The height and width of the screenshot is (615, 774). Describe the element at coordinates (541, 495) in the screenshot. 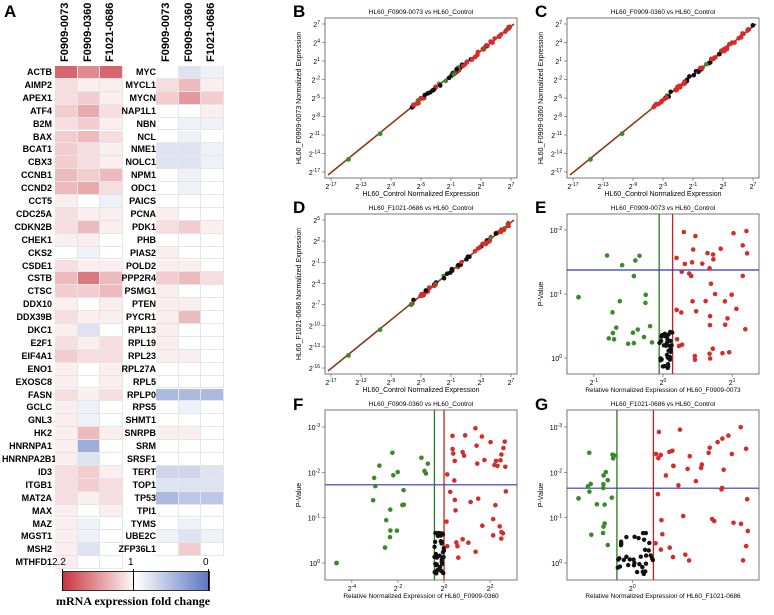

I see `y-axis-label: P-Value` at that location.